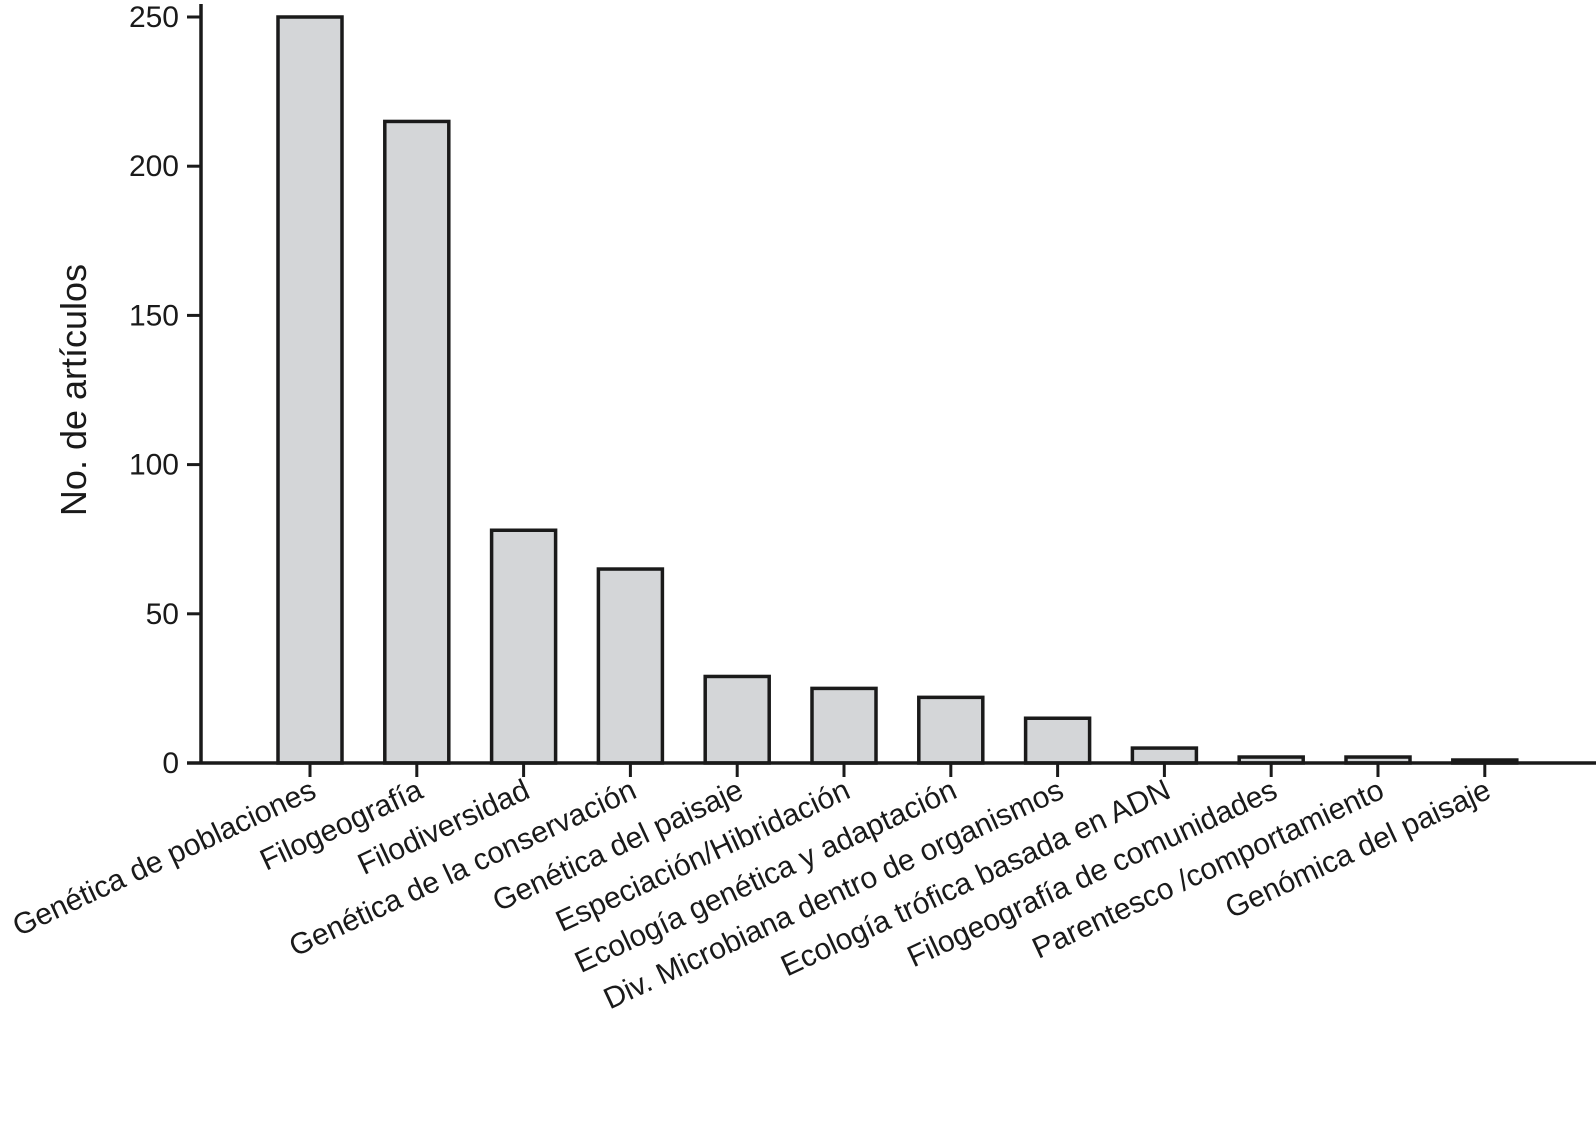 The height and width of the screenshot is (1130, 1596). Describe the element at coordinates (154, 465) in the screenshot. I see `y-tick-label: 100` at that location.